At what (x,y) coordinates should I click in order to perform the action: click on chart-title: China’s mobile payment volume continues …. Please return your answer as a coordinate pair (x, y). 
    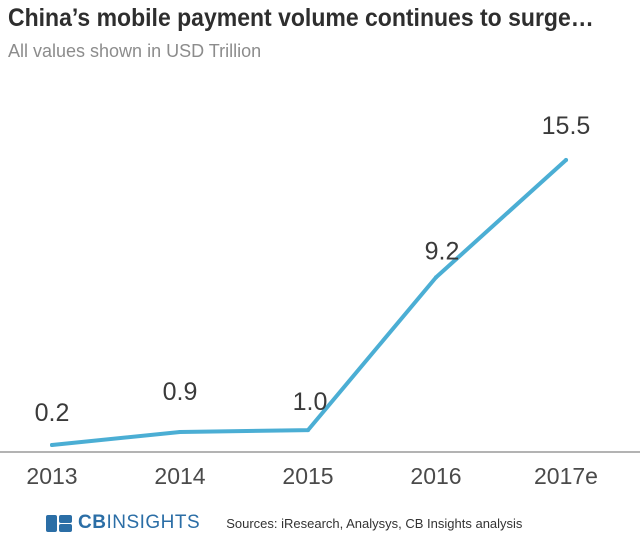
    Looking at the image, I should click on (301, 18).